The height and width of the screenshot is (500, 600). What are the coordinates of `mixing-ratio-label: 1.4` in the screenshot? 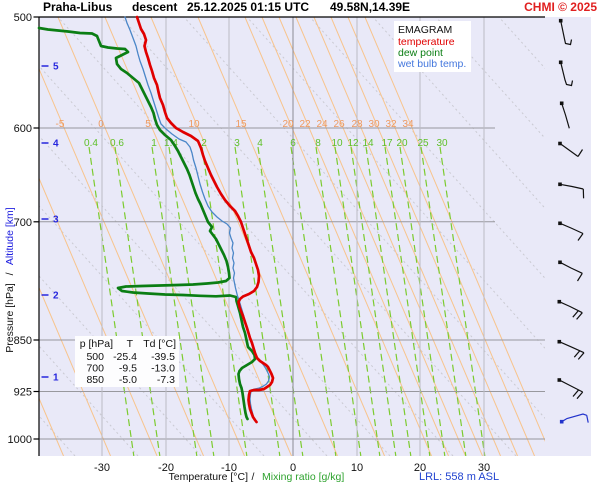 It's located at (171, 143).